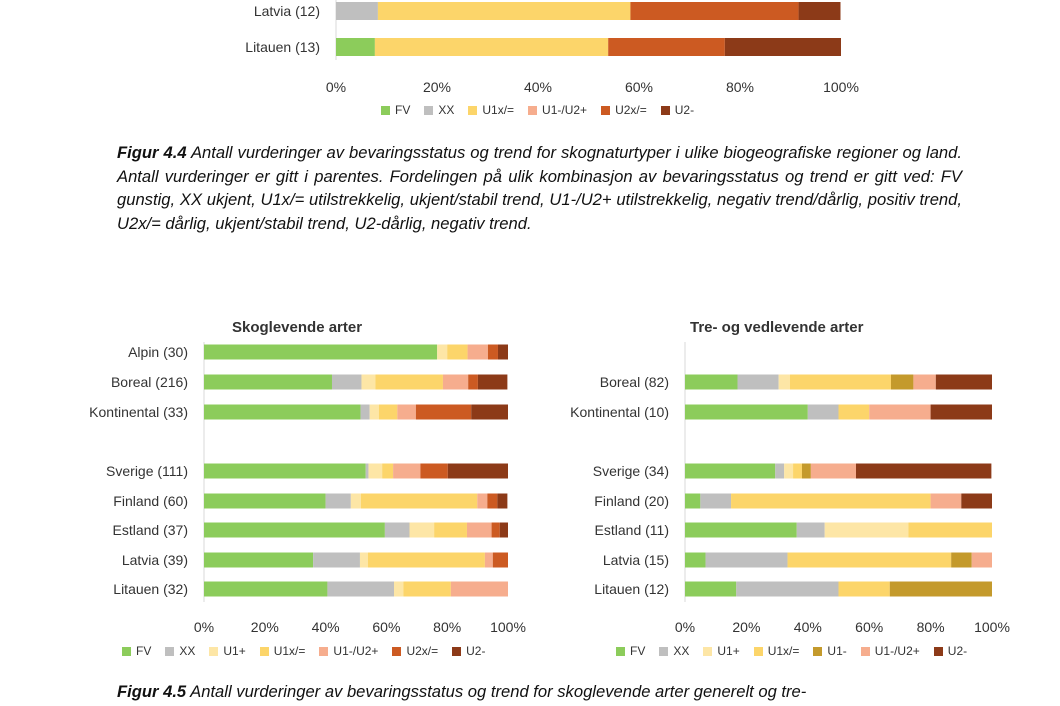  Describe the element at coordinates (498, 110) in the screenshot. I see `legend-label: U1x/=` at that location.